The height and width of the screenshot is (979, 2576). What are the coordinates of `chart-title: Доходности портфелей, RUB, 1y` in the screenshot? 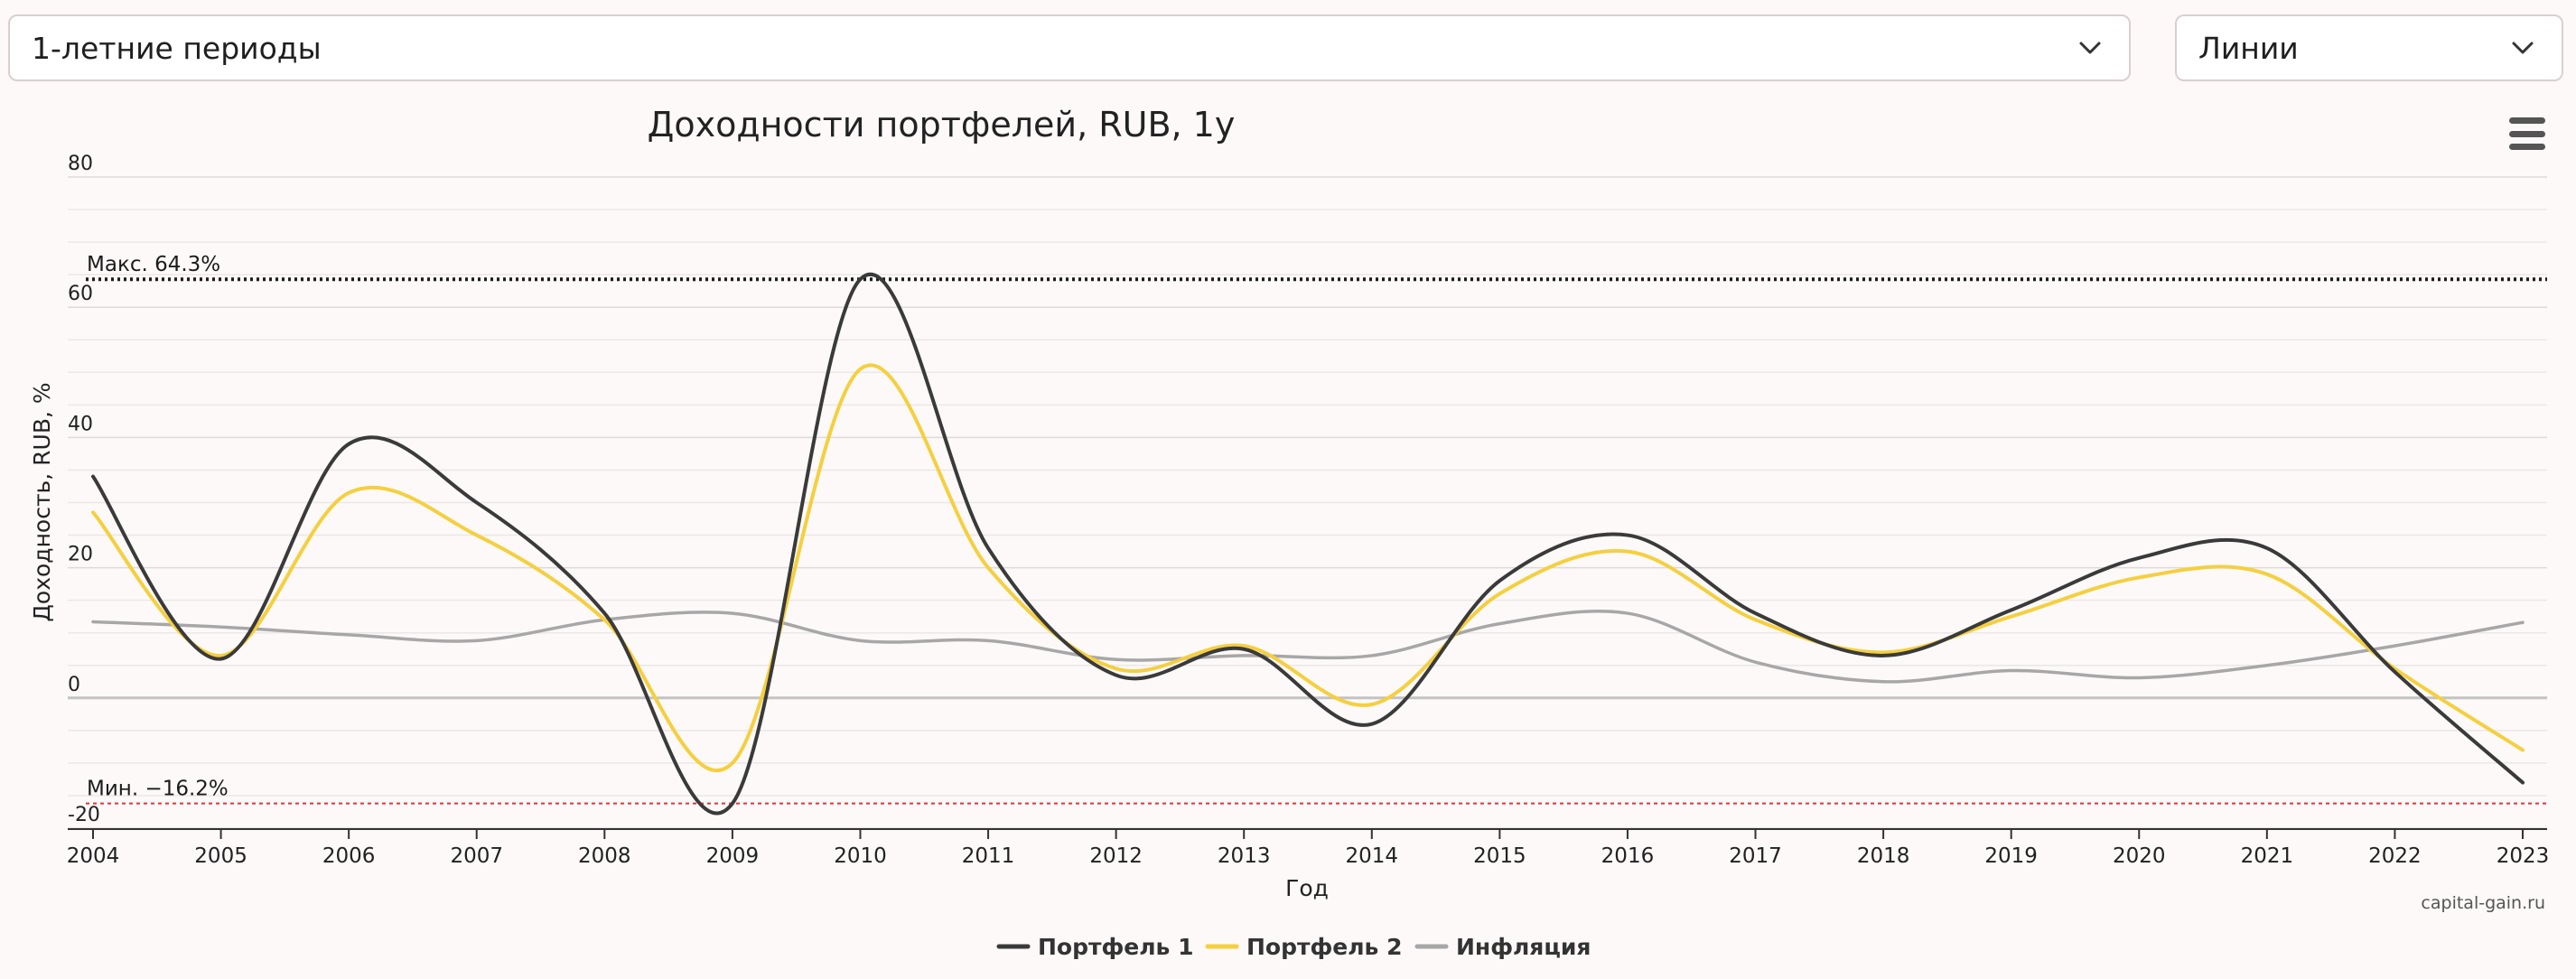 It's located at (942, 125).